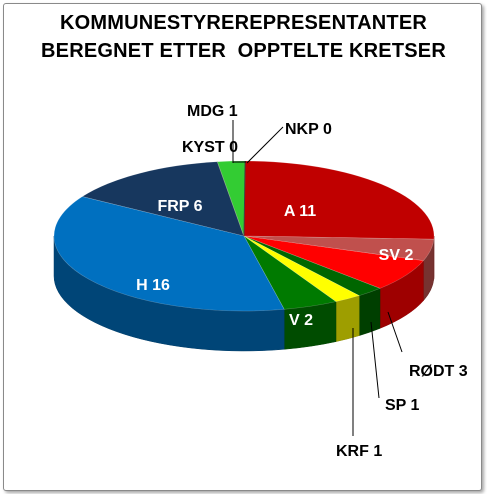  I want to click on pie-slice-sv, so click(339, 248).